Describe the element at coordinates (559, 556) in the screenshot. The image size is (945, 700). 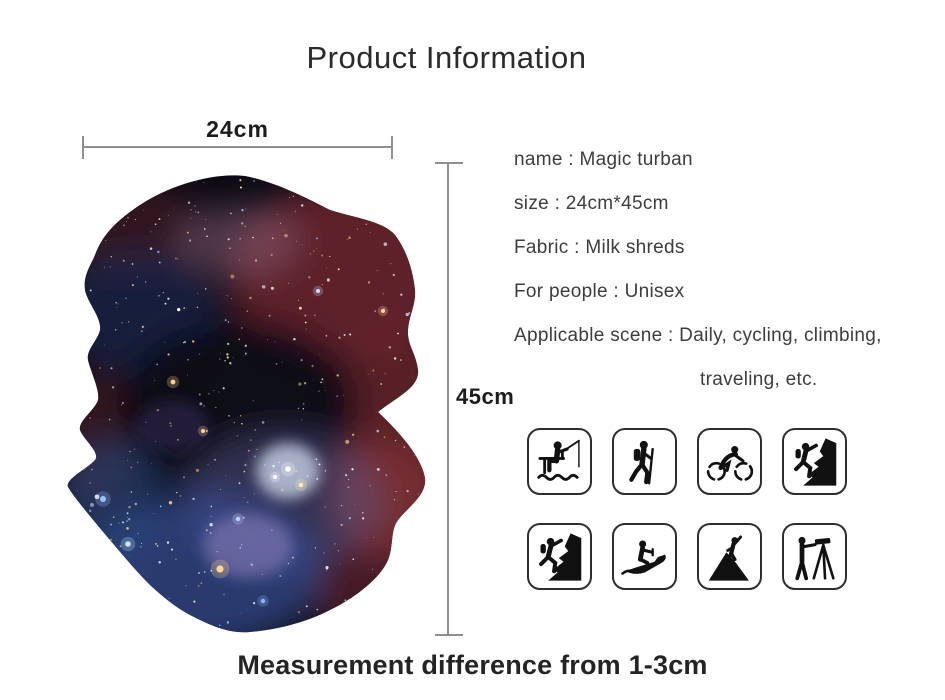
I see `climbing-icon` at that location.